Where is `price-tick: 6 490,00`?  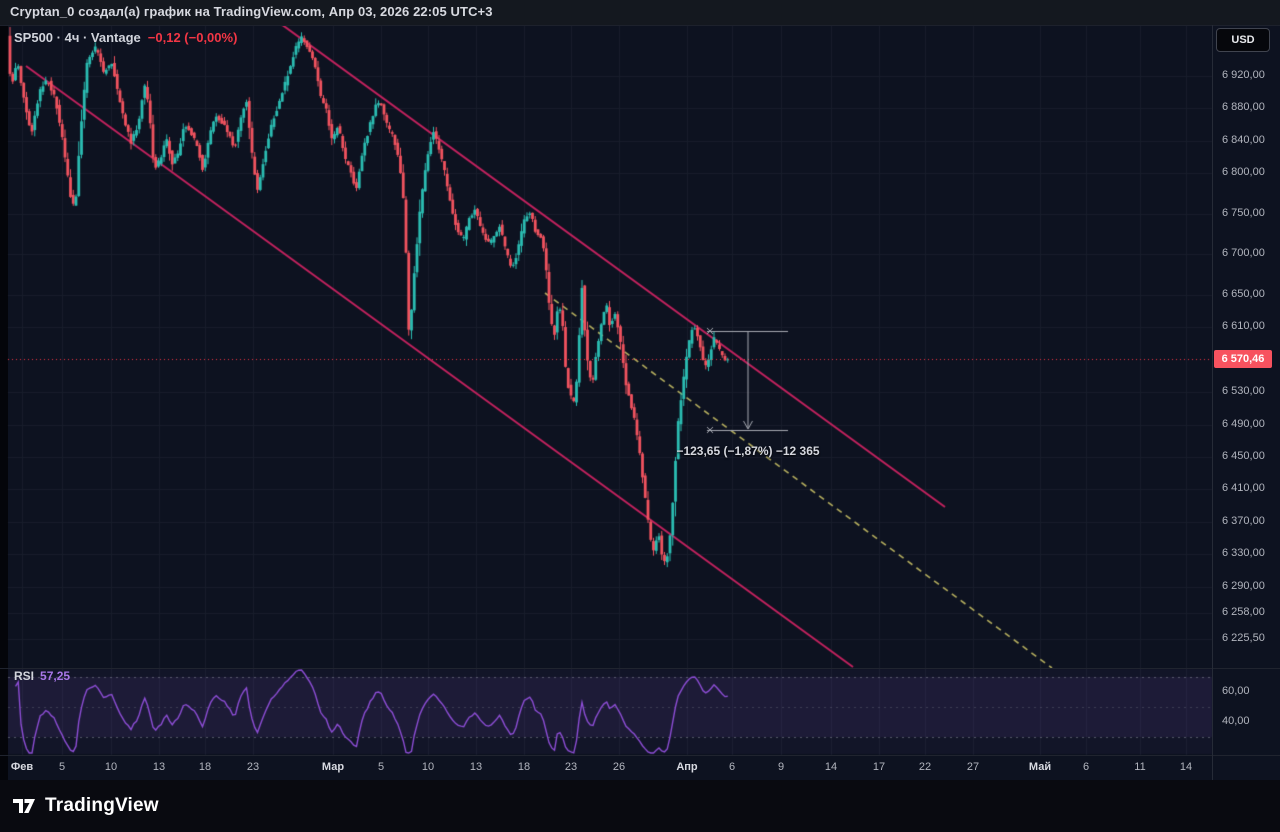
price-tick: 6 490,00 is located at coordinates (1243, 423).